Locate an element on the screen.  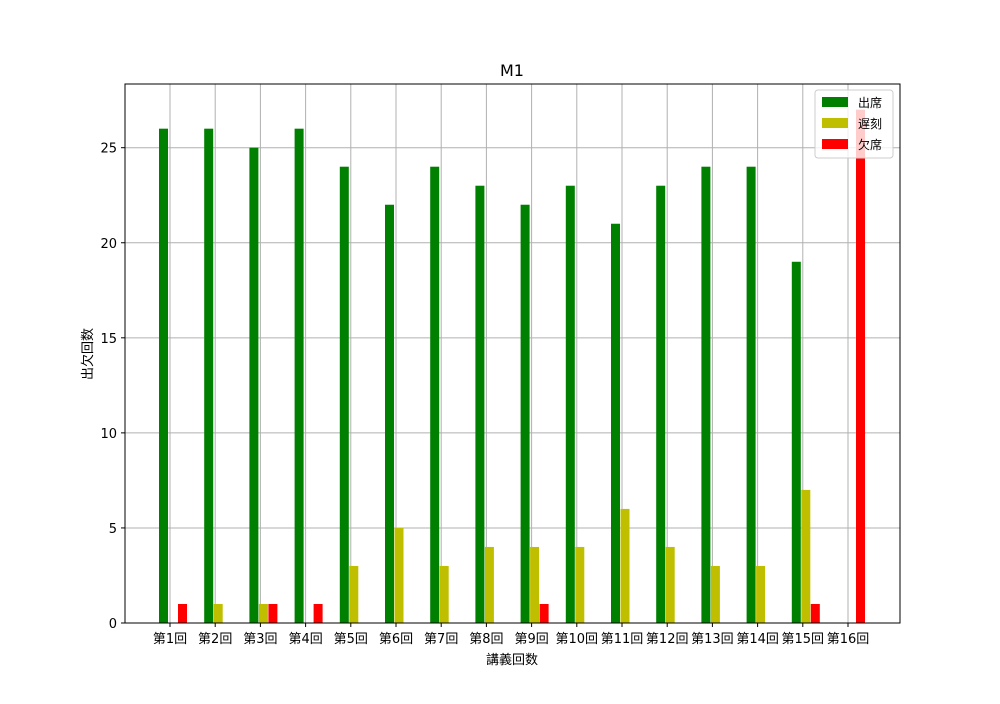
legend-label: 遅刻 is located at coordinates (870, 124).